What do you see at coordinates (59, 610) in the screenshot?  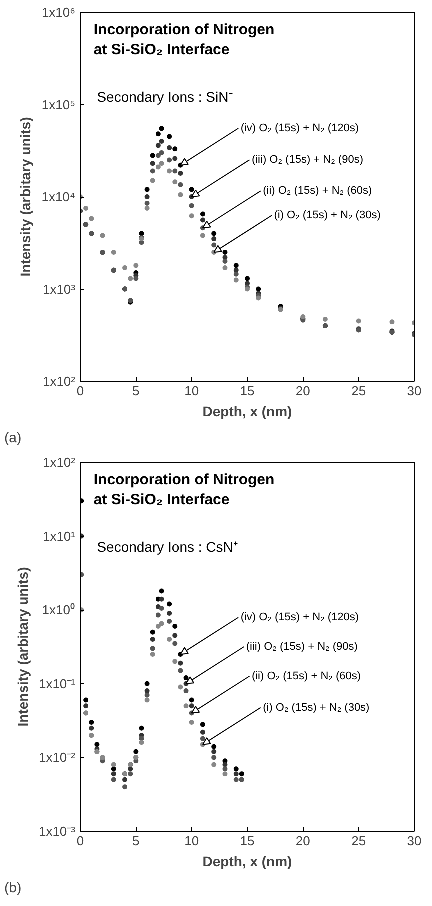 I see `y-tick-label: 1x10⁰` at bounding box center [59, 610].